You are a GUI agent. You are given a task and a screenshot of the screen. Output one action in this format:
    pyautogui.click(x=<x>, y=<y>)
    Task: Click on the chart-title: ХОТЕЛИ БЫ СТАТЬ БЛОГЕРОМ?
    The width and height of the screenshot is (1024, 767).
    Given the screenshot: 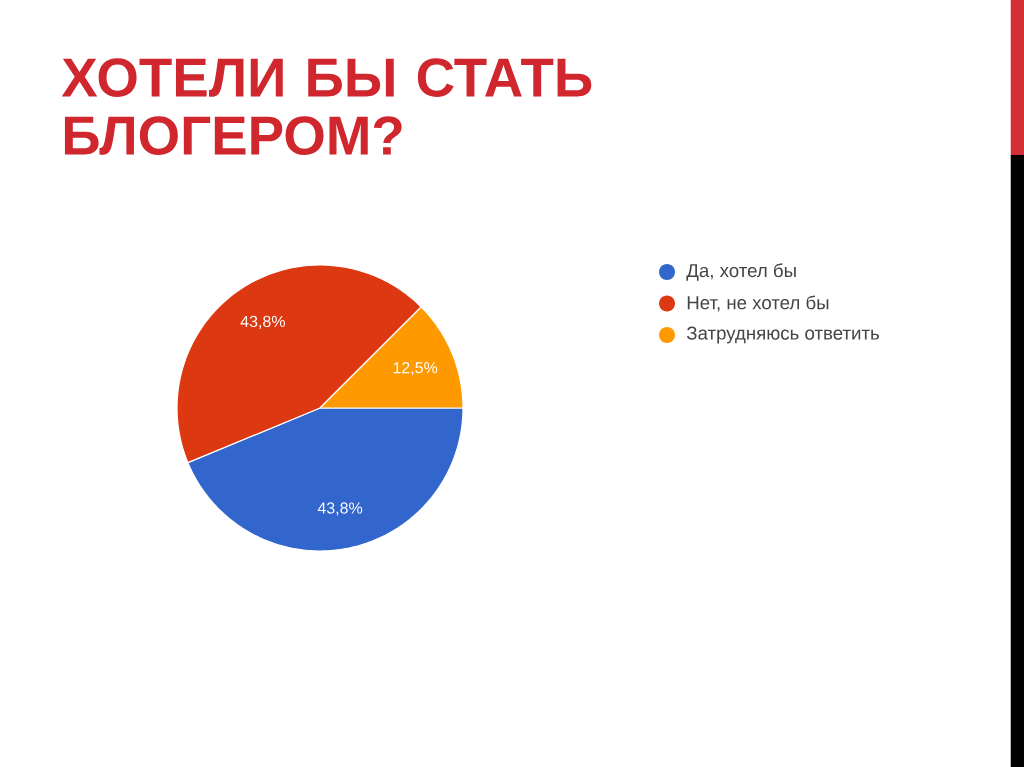 What is the action you would take?
    pyautogui.click(x=326, y=106)
    